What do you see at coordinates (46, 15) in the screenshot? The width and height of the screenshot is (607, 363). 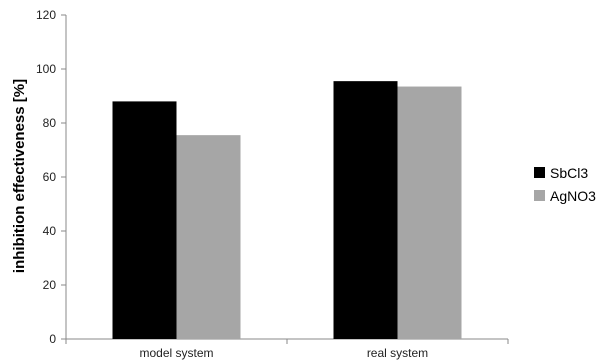 I see `y-tick-label: 120` at bounding box center [46, 15].